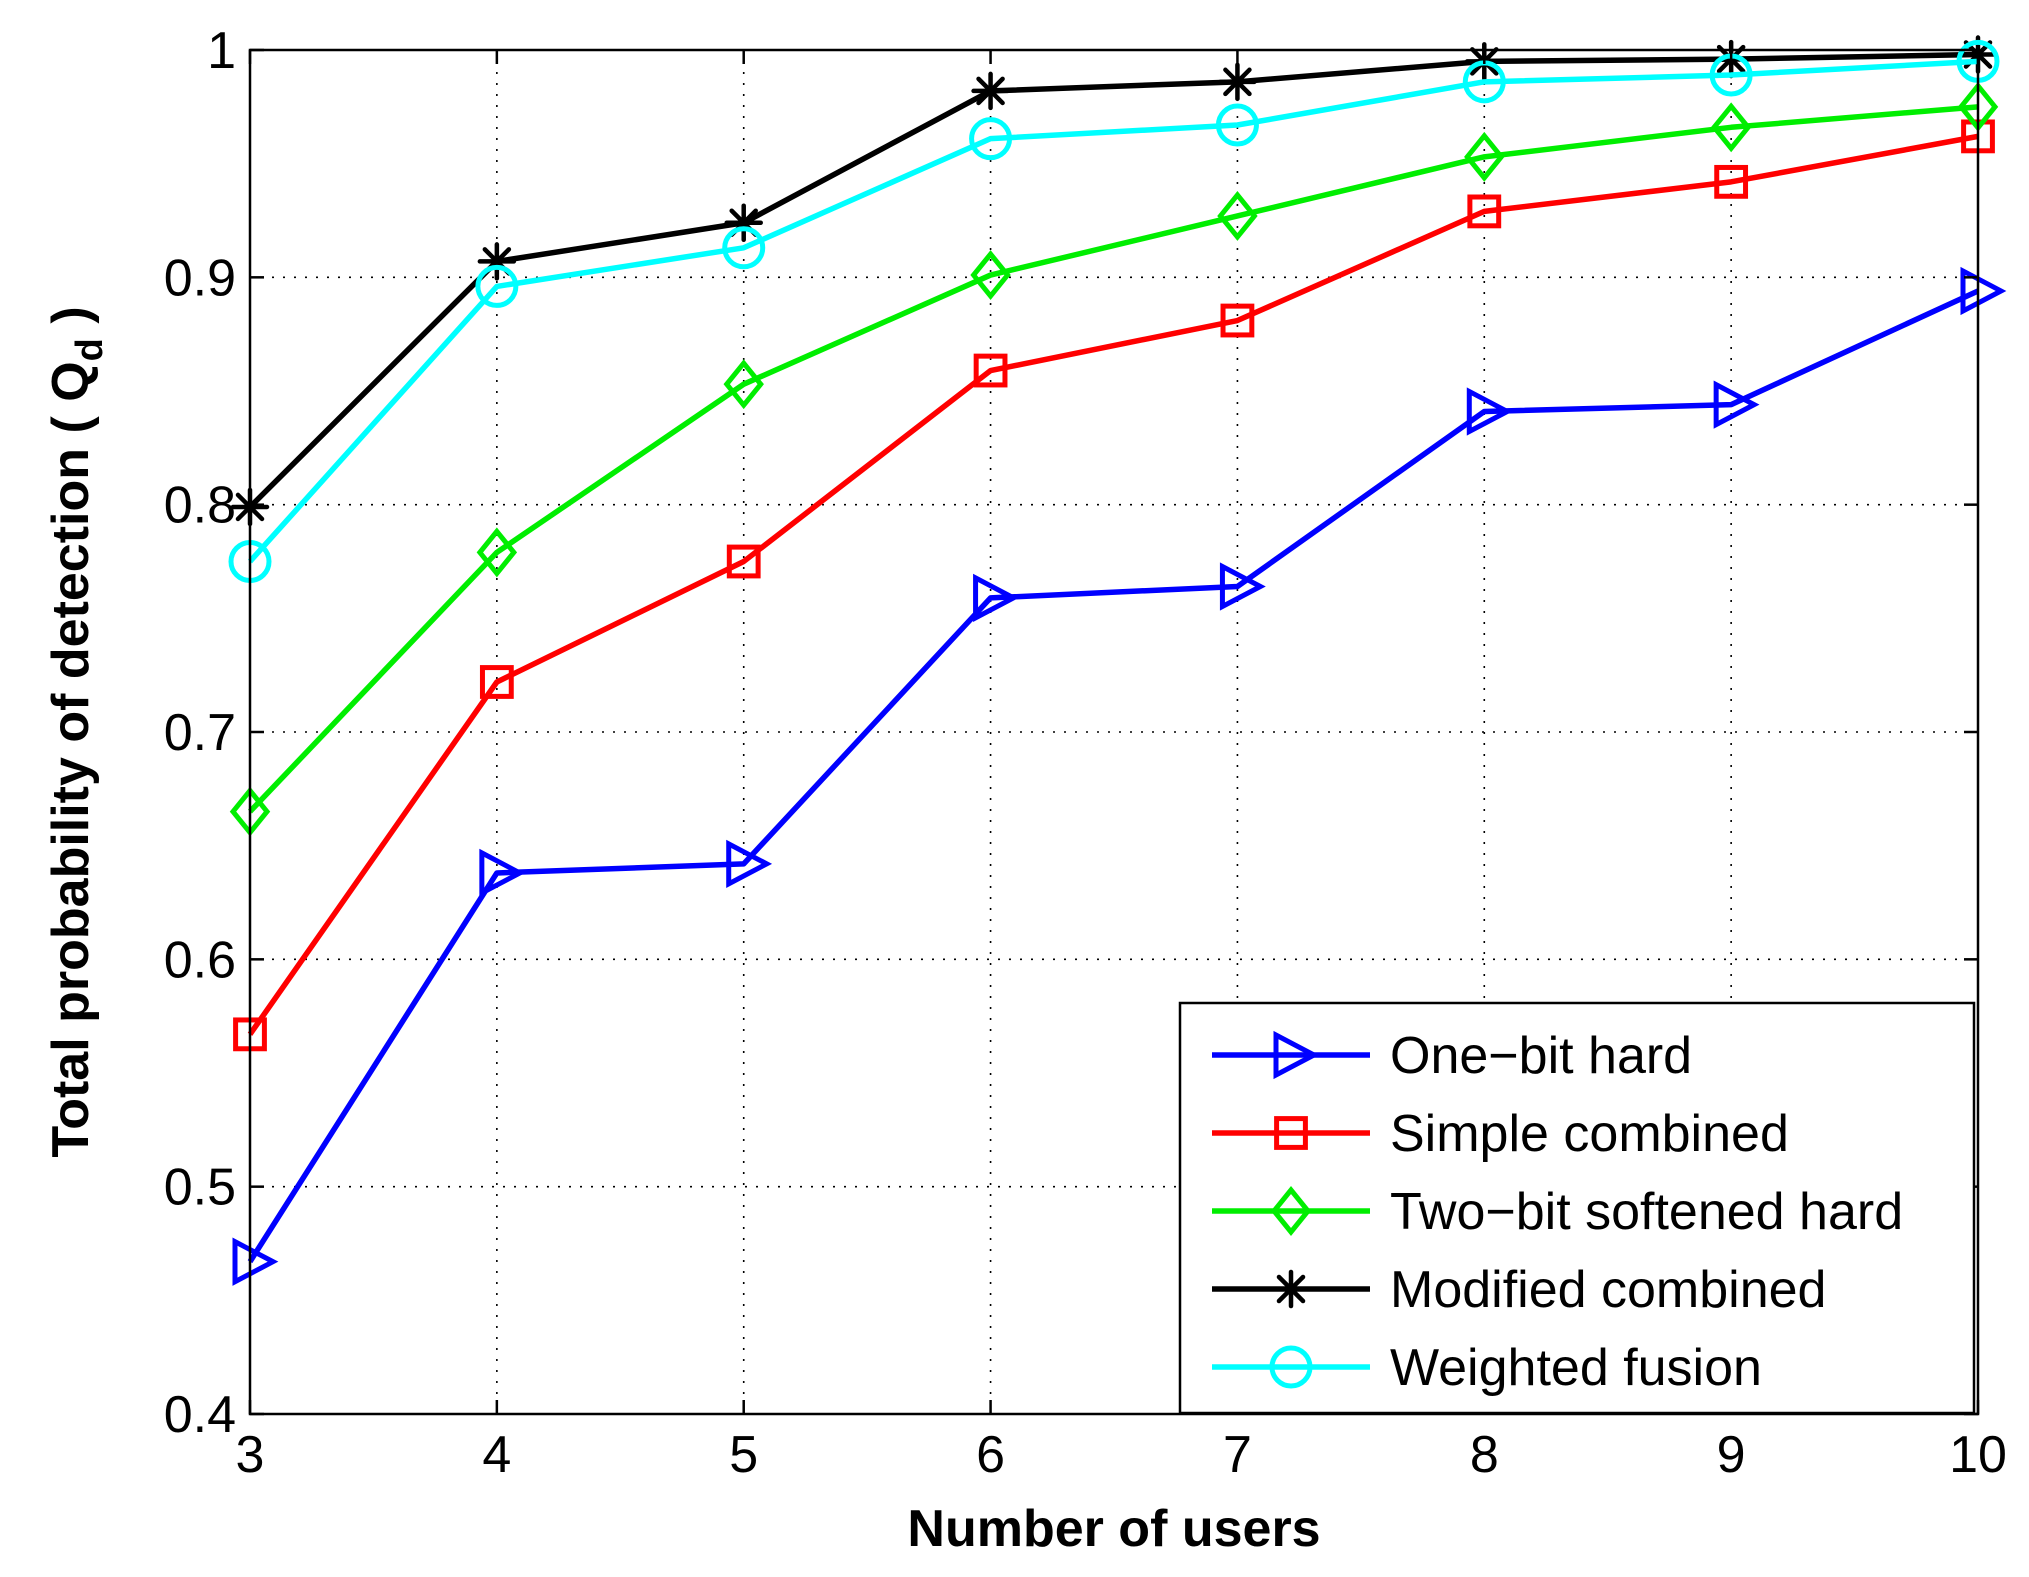 This screenshot has width=2029, height=1577. I want to click on legend-box, so click(1577, 1208).